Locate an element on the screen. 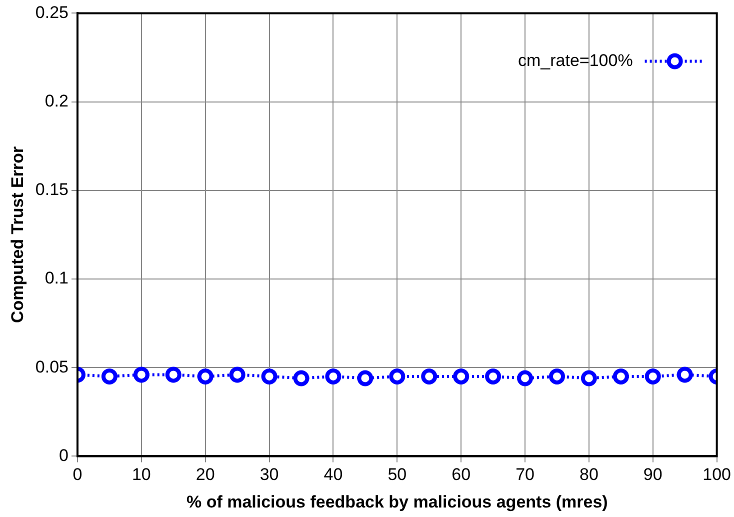 This screenshot has height=517, width=734. y-tick-label: 0.25 is located at coordinates (51, 12).